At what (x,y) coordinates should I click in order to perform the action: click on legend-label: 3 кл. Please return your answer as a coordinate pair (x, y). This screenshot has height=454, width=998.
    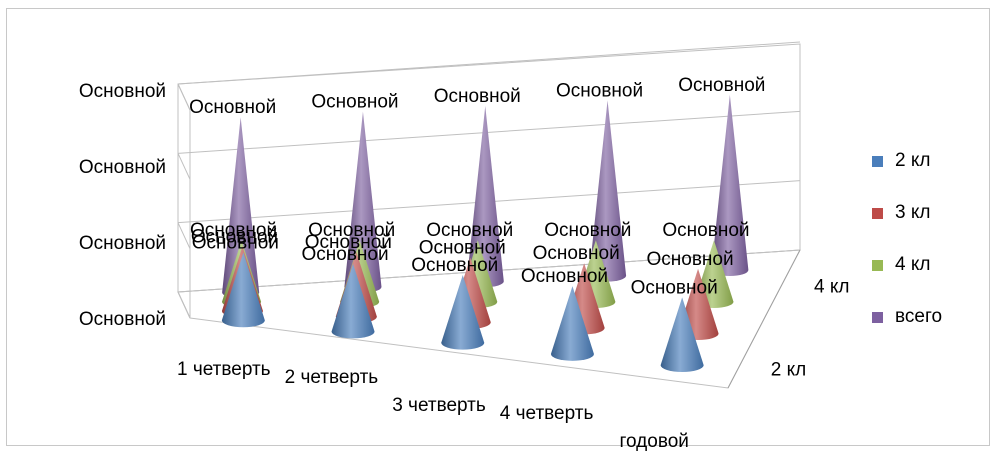
    Looking at the image, I should click on (913, 212).